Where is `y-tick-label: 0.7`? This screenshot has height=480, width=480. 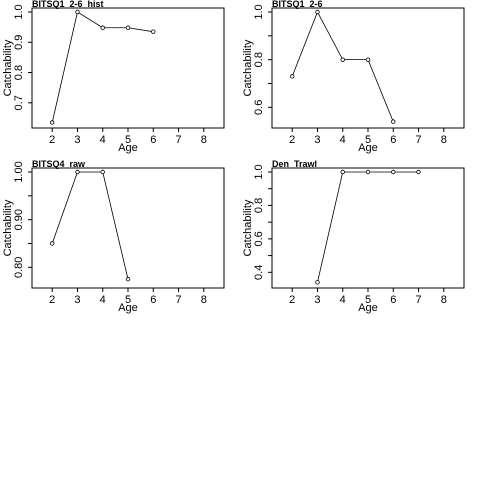
y-tick-label: 0.7 is located at coordinates (19, 102).